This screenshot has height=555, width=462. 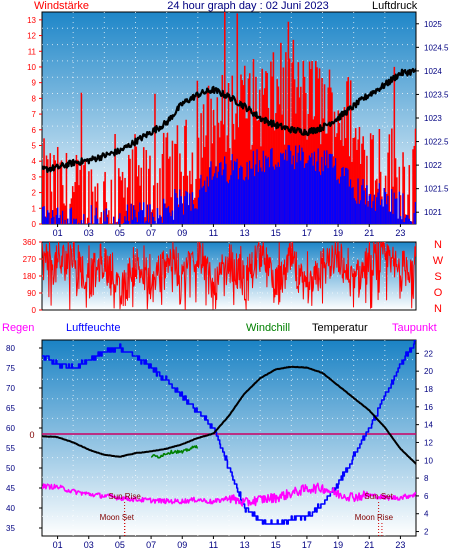 I want to click on y-tick-label: 1021, so click(x=433, y=212).